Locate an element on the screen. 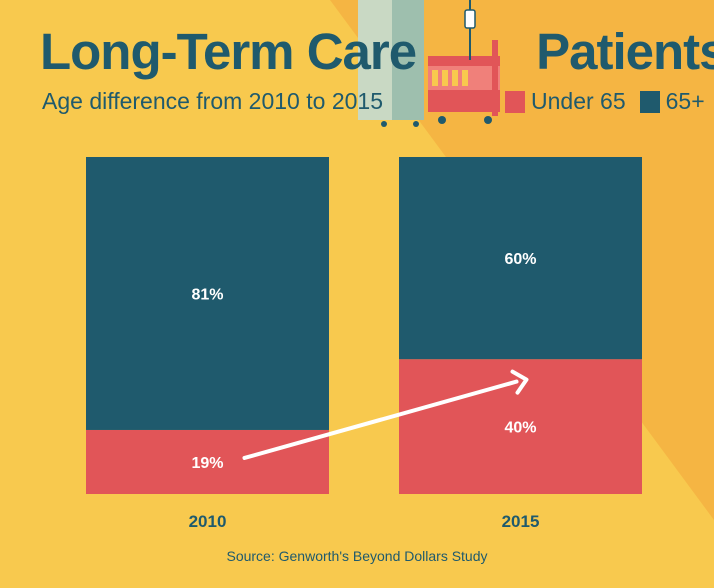 The width and height of the screenshot is (714, 588). hospital-bed-icon is located at coordinates (464, 82).